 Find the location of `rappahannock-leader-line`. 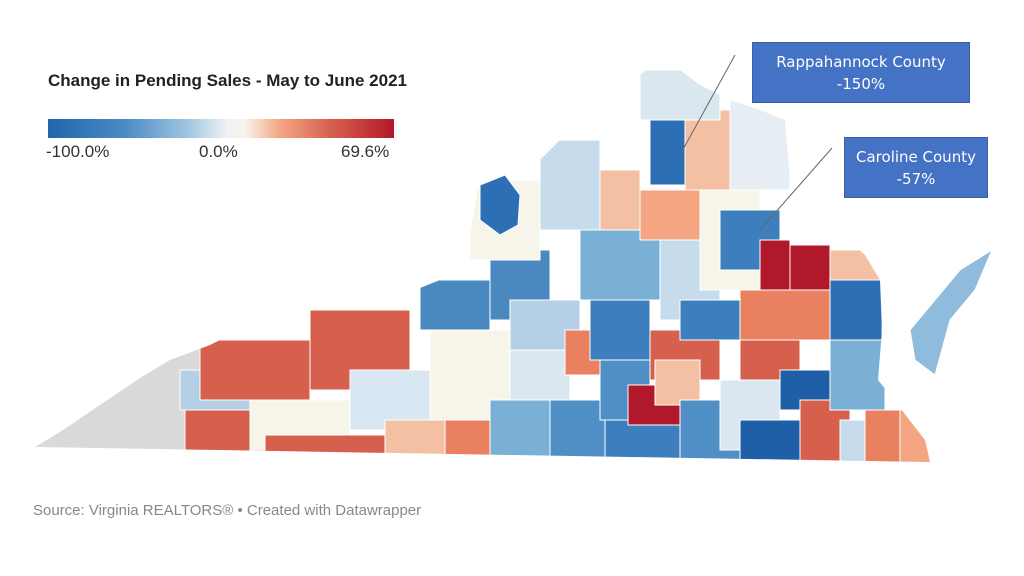

rappahannock-leader-line is located at coordinates (707, 105).